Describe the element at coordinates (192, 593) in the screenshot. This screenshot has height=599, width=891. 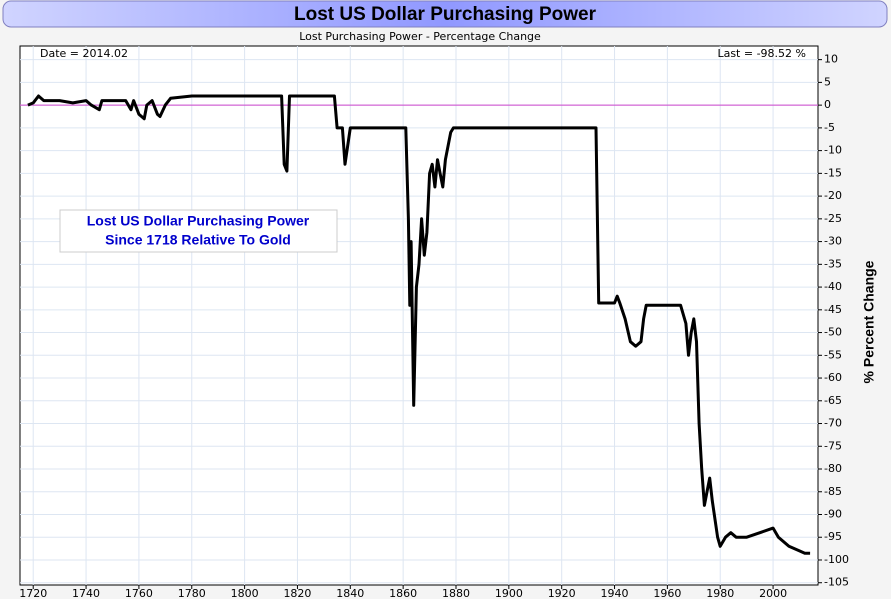
I see `x-tick-label: 1780` at that location.